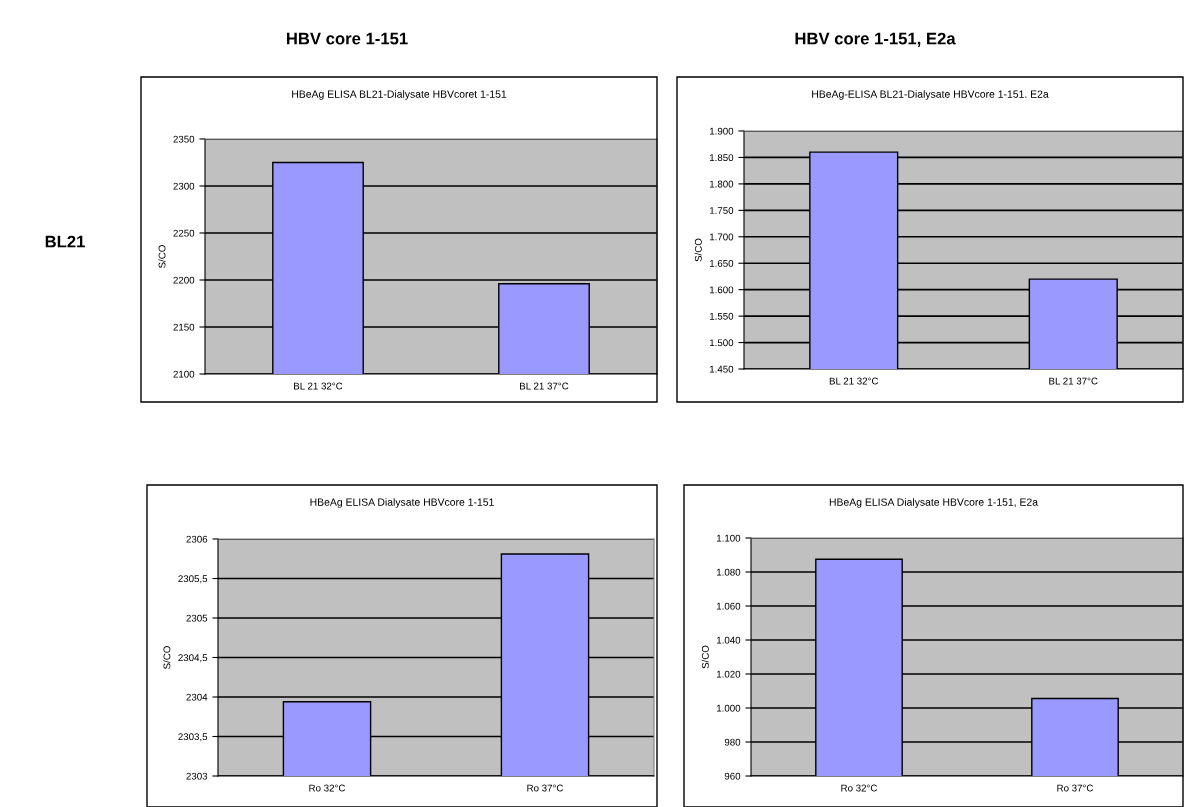  Describe the element at coordinates (729, 640) in the screenshot. I see `y-tick-label: 1.040` at that location.